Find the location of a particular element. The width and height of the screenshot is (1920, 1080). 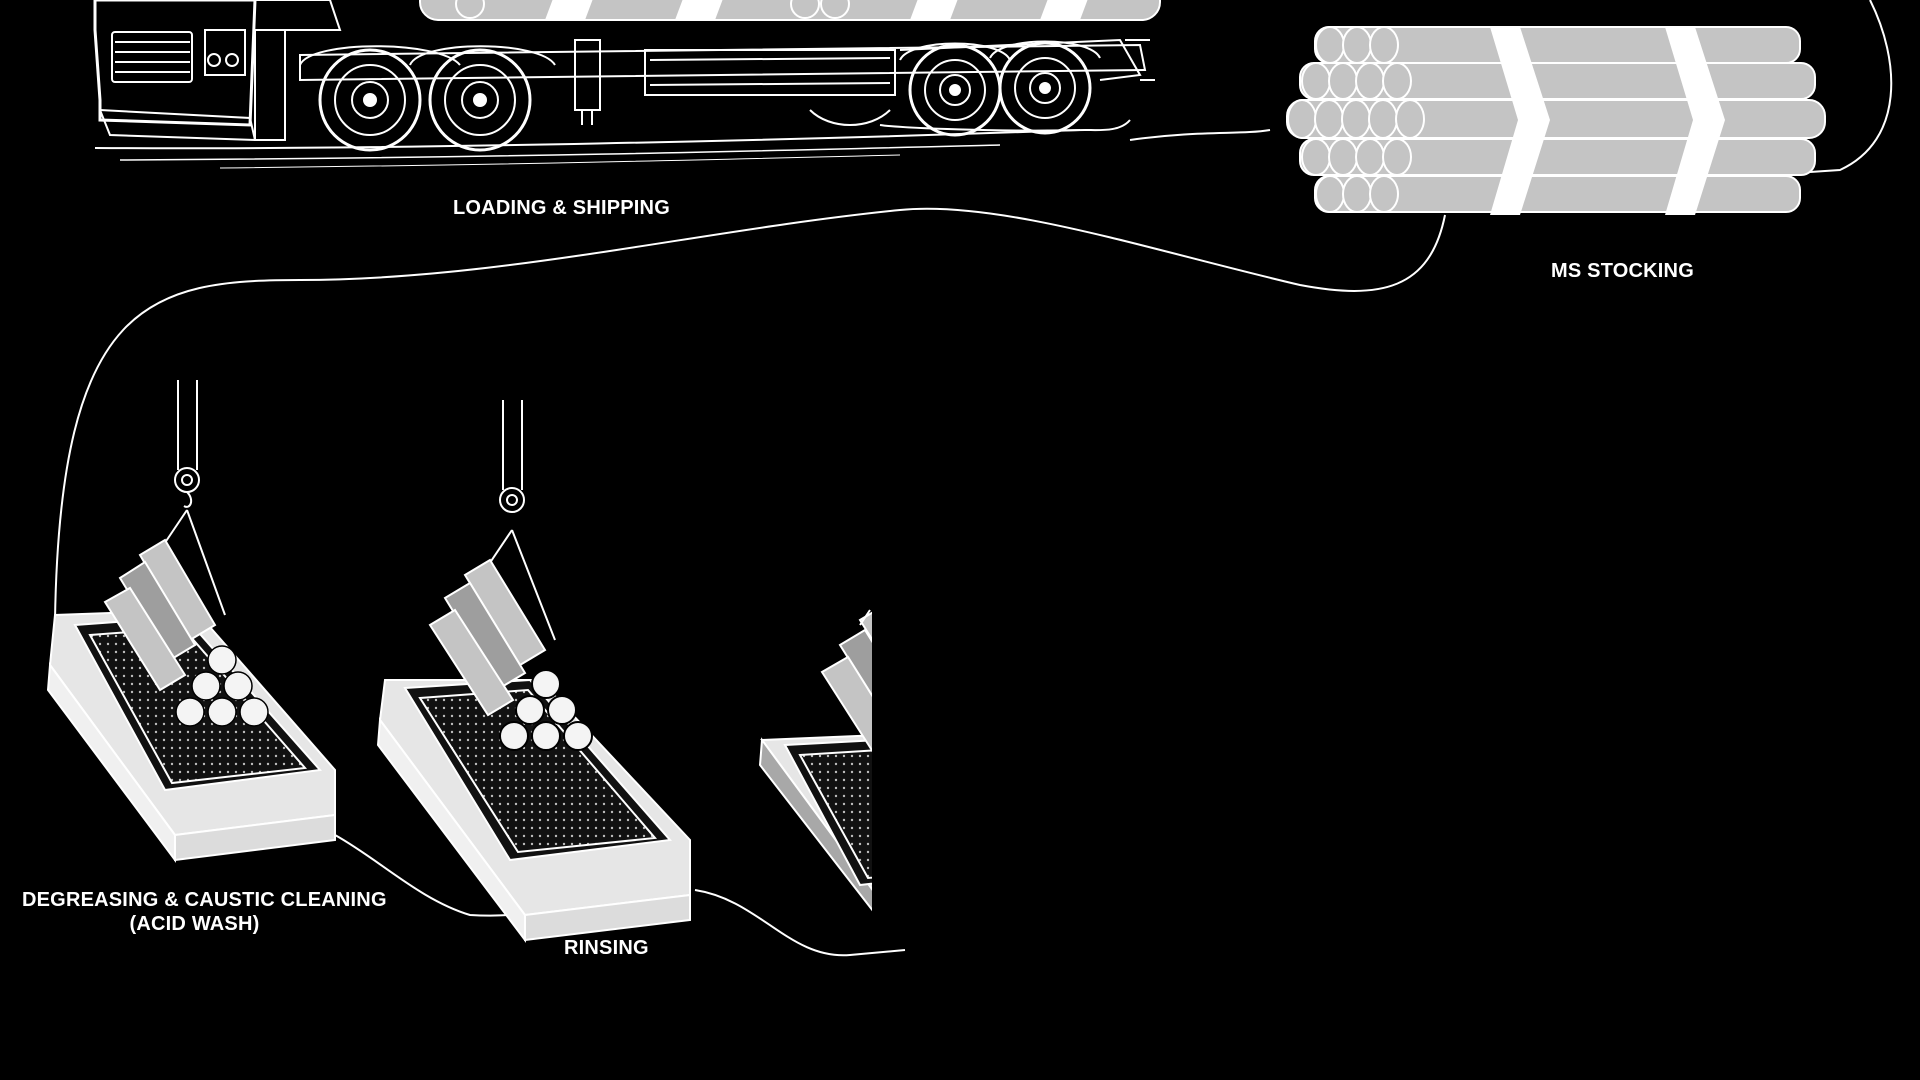

stage-label-loading-shipping: LOADING & SHIPPING is located at coordinates (561, 208).